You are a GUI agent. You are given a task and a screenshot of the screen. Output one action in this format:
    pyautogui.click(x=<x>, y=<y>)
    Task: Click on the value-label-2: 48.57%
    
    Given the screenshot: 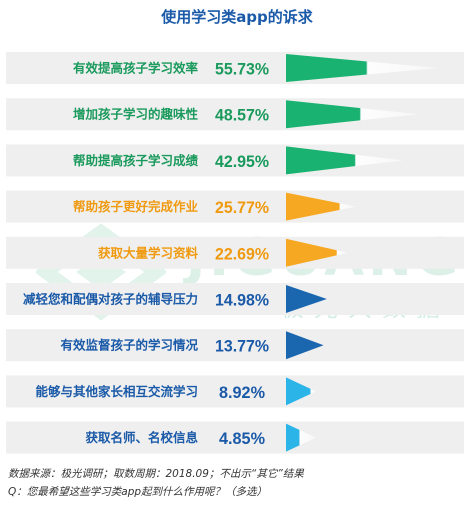 What is the action you would take?
    pyautogui.click(x=242, y=115)
    